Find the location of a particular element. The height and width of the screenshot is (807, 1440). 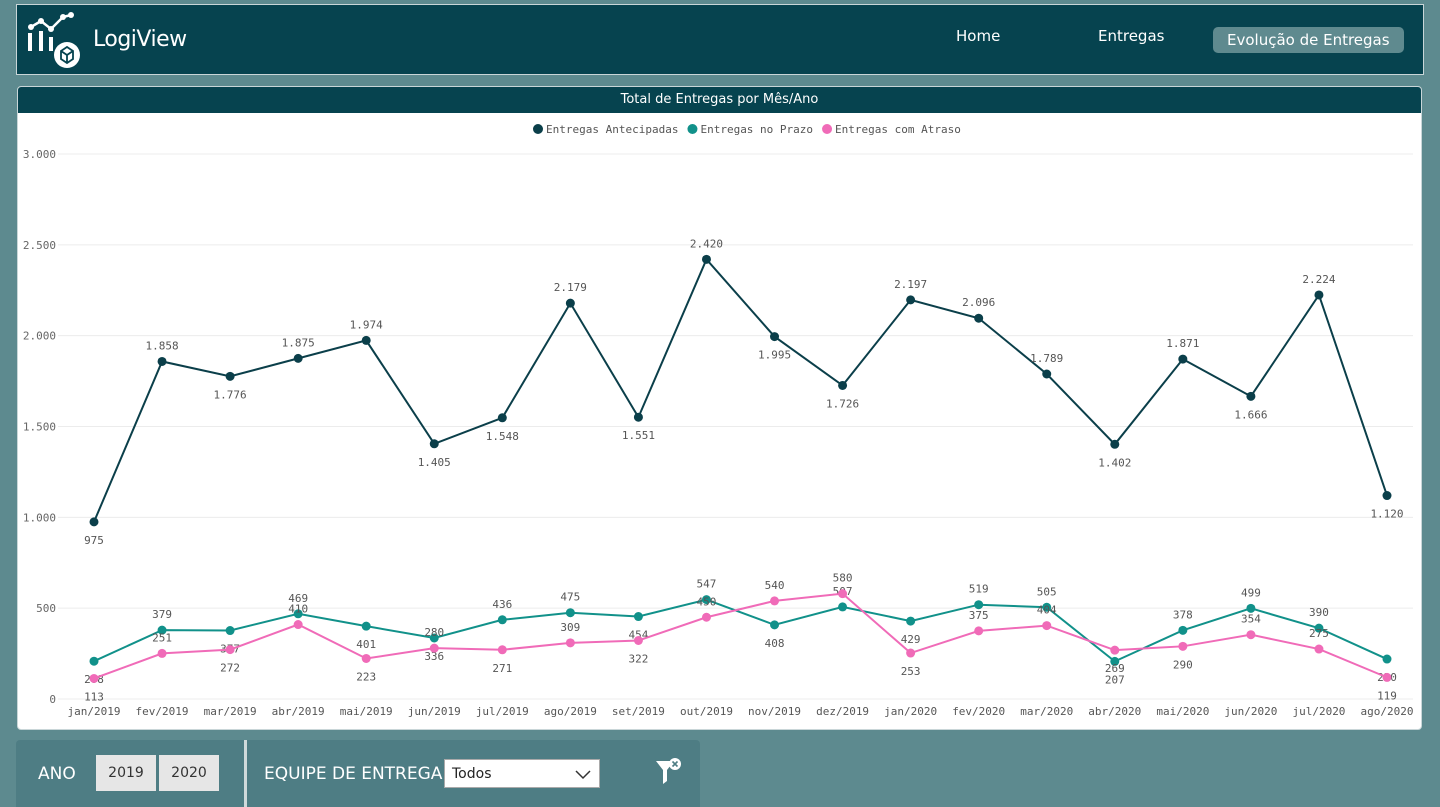

x-tick-label: nov/2019 is located at coordinates (774, 711).